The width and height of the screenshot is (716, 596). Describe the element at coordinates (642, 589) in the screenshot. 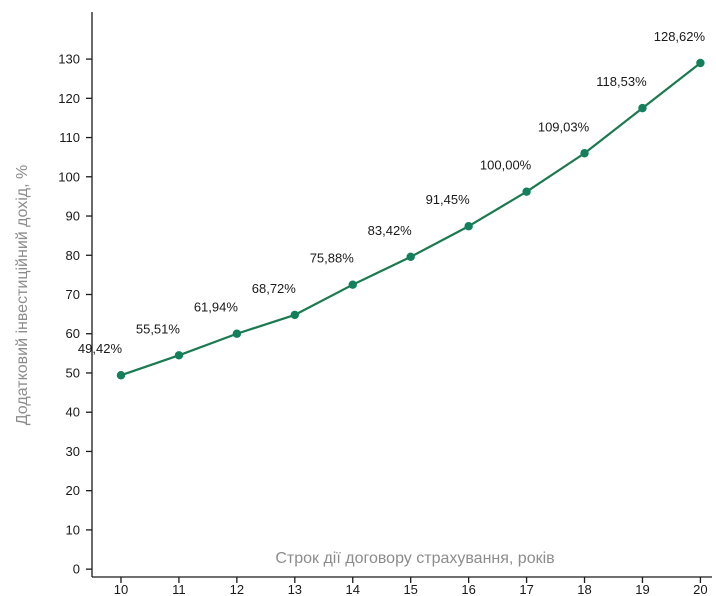

I see `x-tick-label: 19` at that location.